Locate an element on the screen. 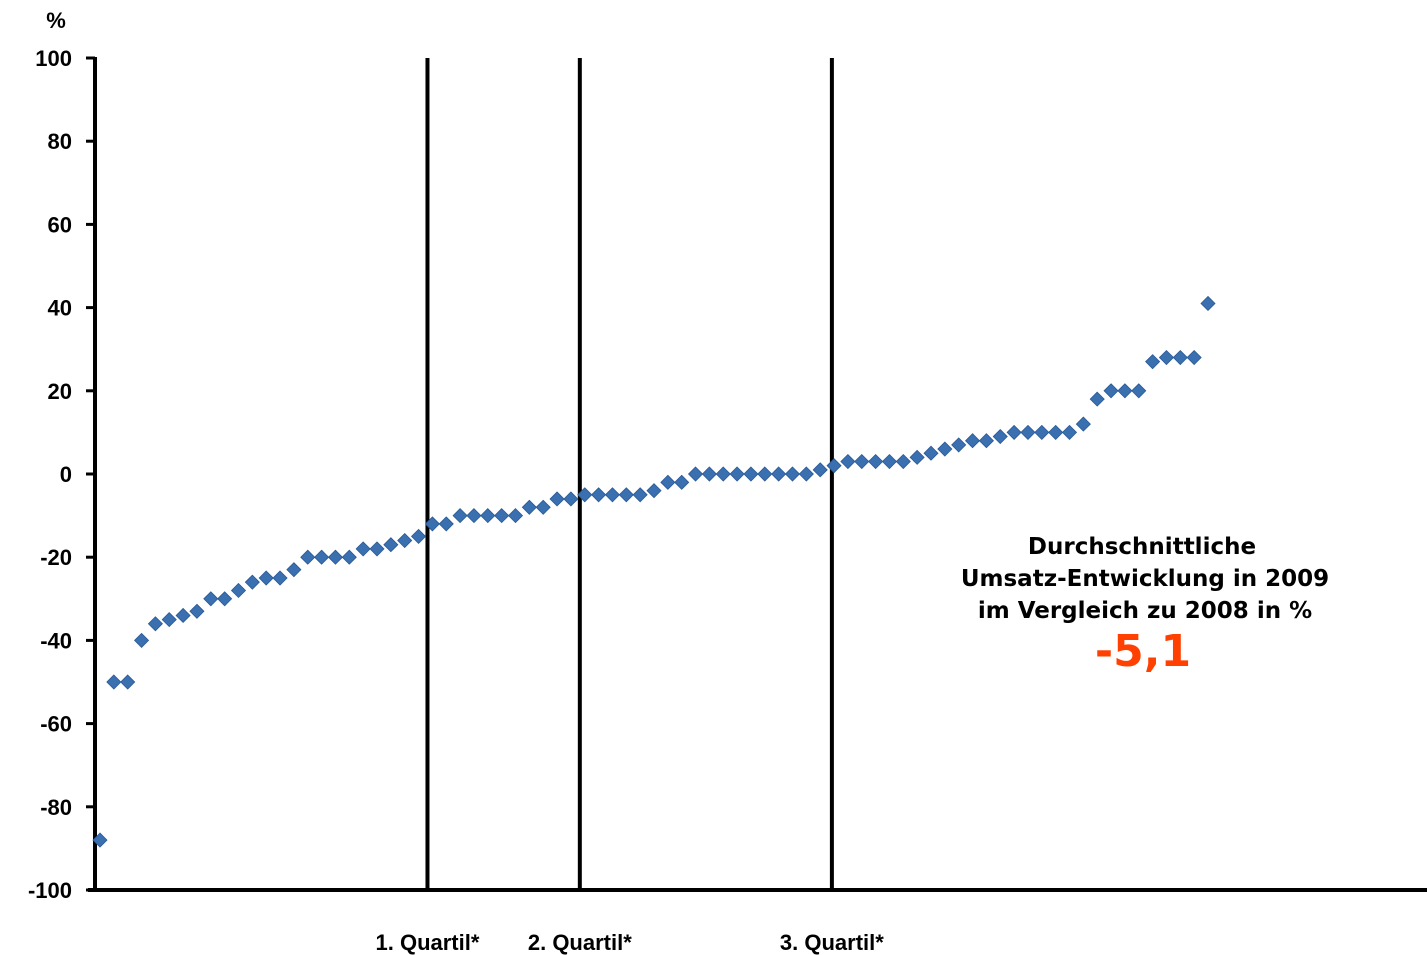  y-tick-label: 60 is located at coordinates (60, 224).